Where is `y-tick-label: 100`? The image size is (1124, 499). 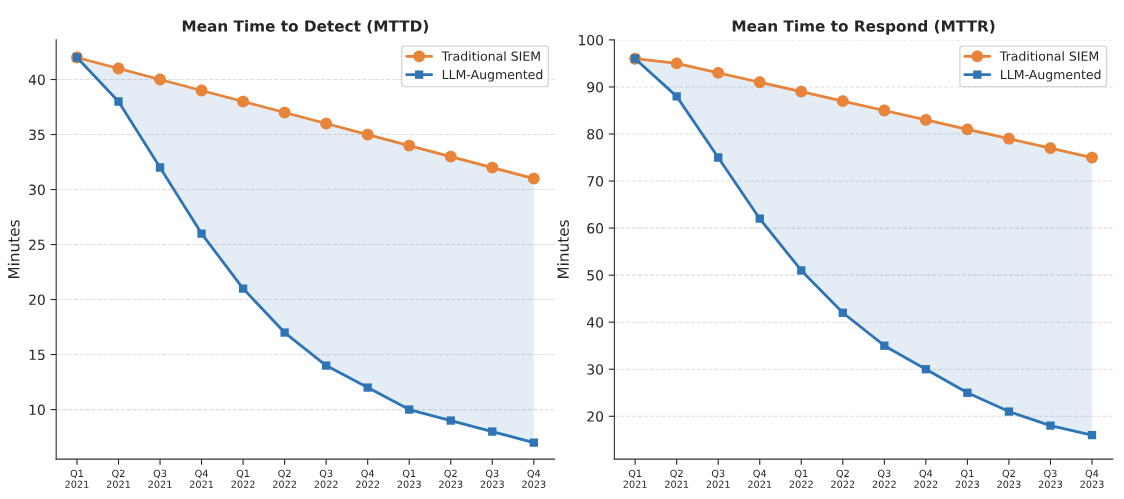
y-tick-label: 100 is located at coordinates (591, 40).